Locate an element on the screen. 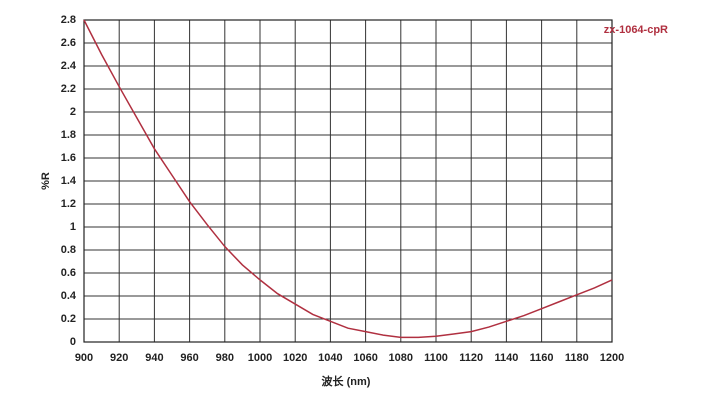 The image size is (706, 404). x-tick-label: 1140 is located at coordinates (506, 358).